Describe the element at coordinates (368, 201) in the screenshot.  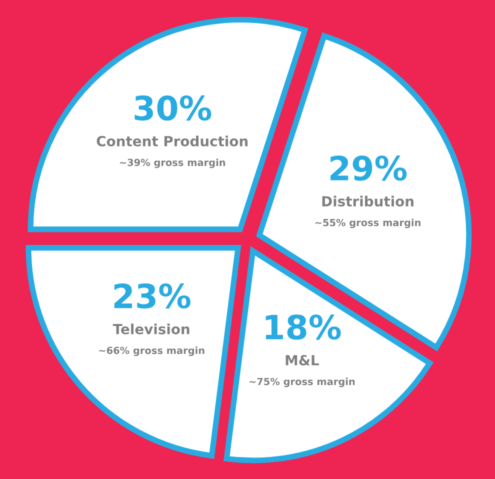
I see `slice-label: Distribution` at that location.